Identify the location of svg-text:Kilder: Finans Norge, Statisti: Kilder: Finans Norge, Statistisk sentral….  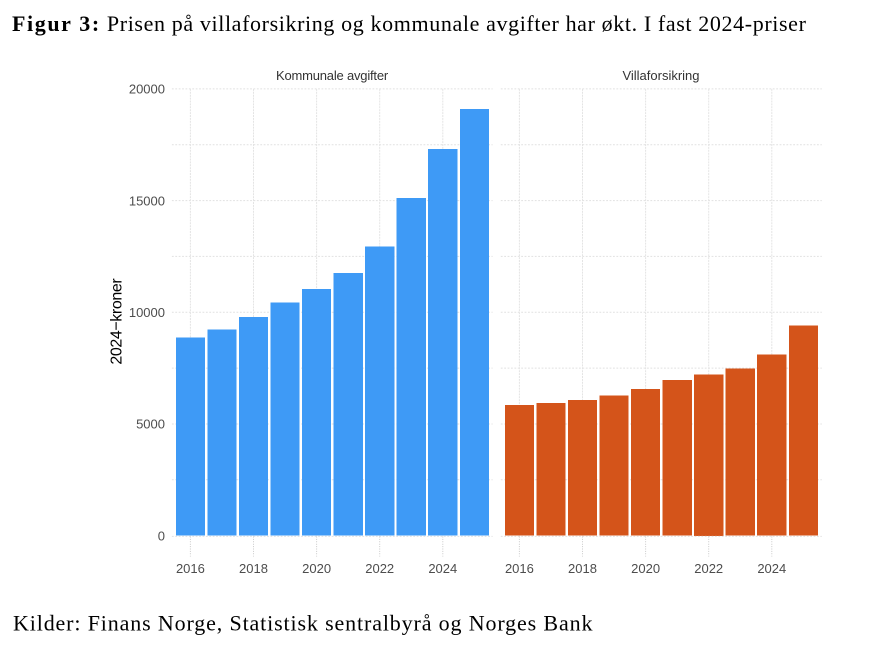
(303, 622).